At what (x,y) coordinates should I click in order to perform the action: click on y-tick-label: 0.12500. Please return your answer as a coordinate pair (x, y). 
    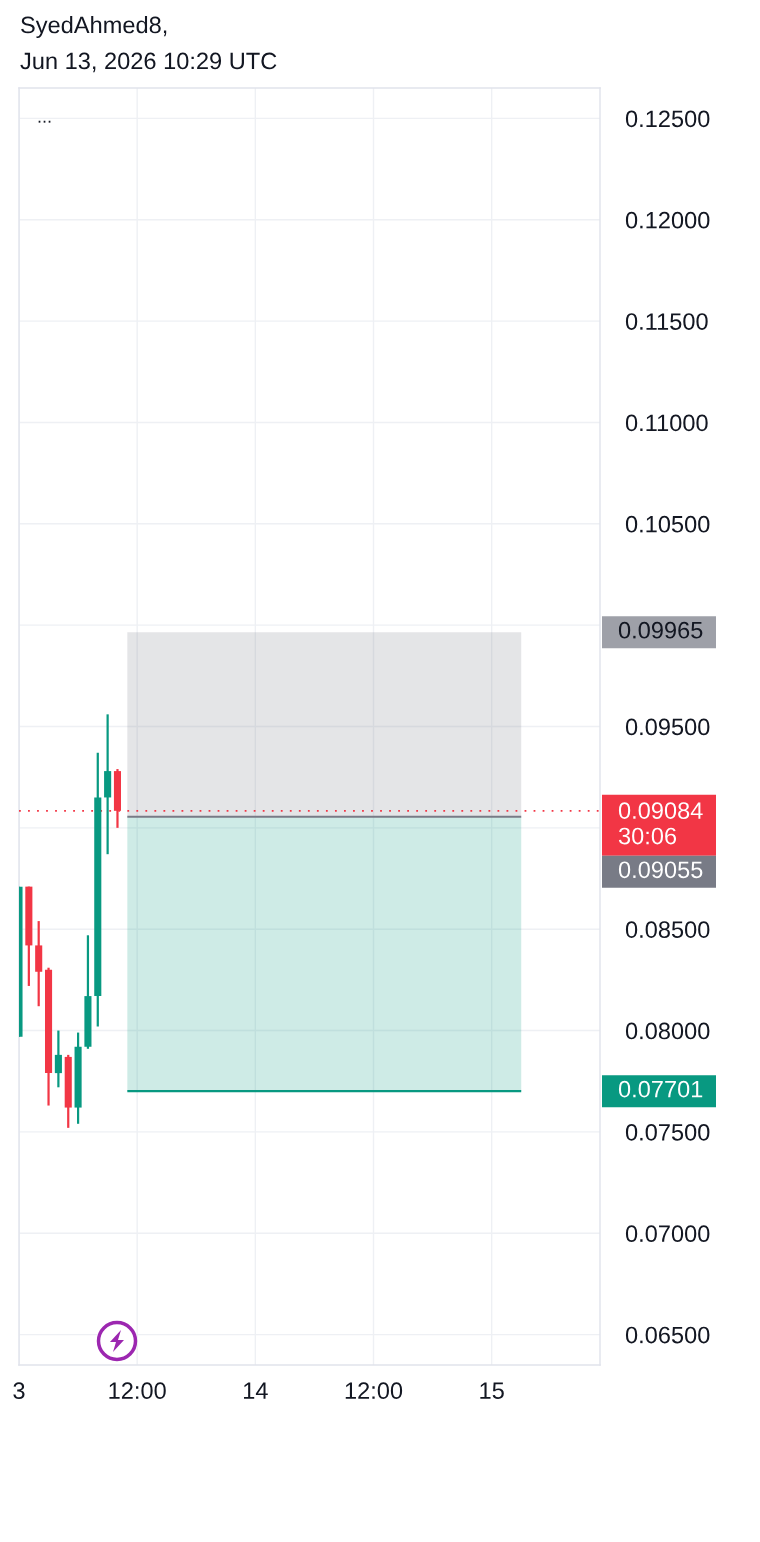
    Looking at the image, I should click on (667, 119).